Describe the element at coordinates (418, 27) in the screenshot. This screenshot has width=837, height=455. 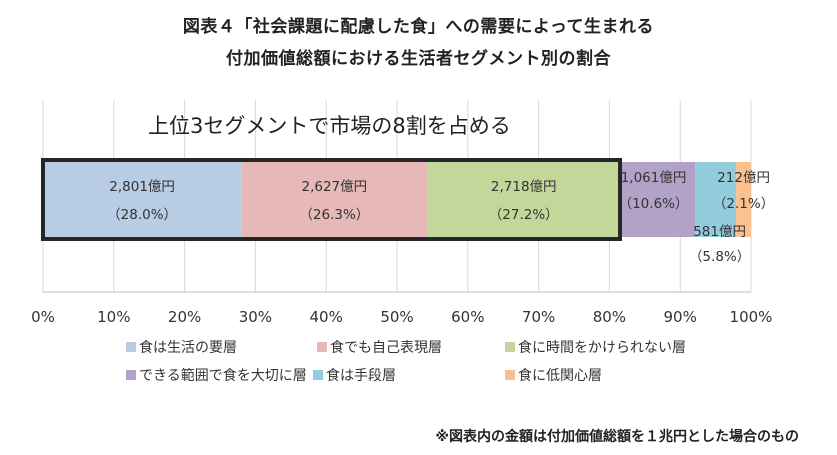
I see `chart-title-line1: 図表４「社会課題に配慮した食」への需要によって生まれる` at that location.